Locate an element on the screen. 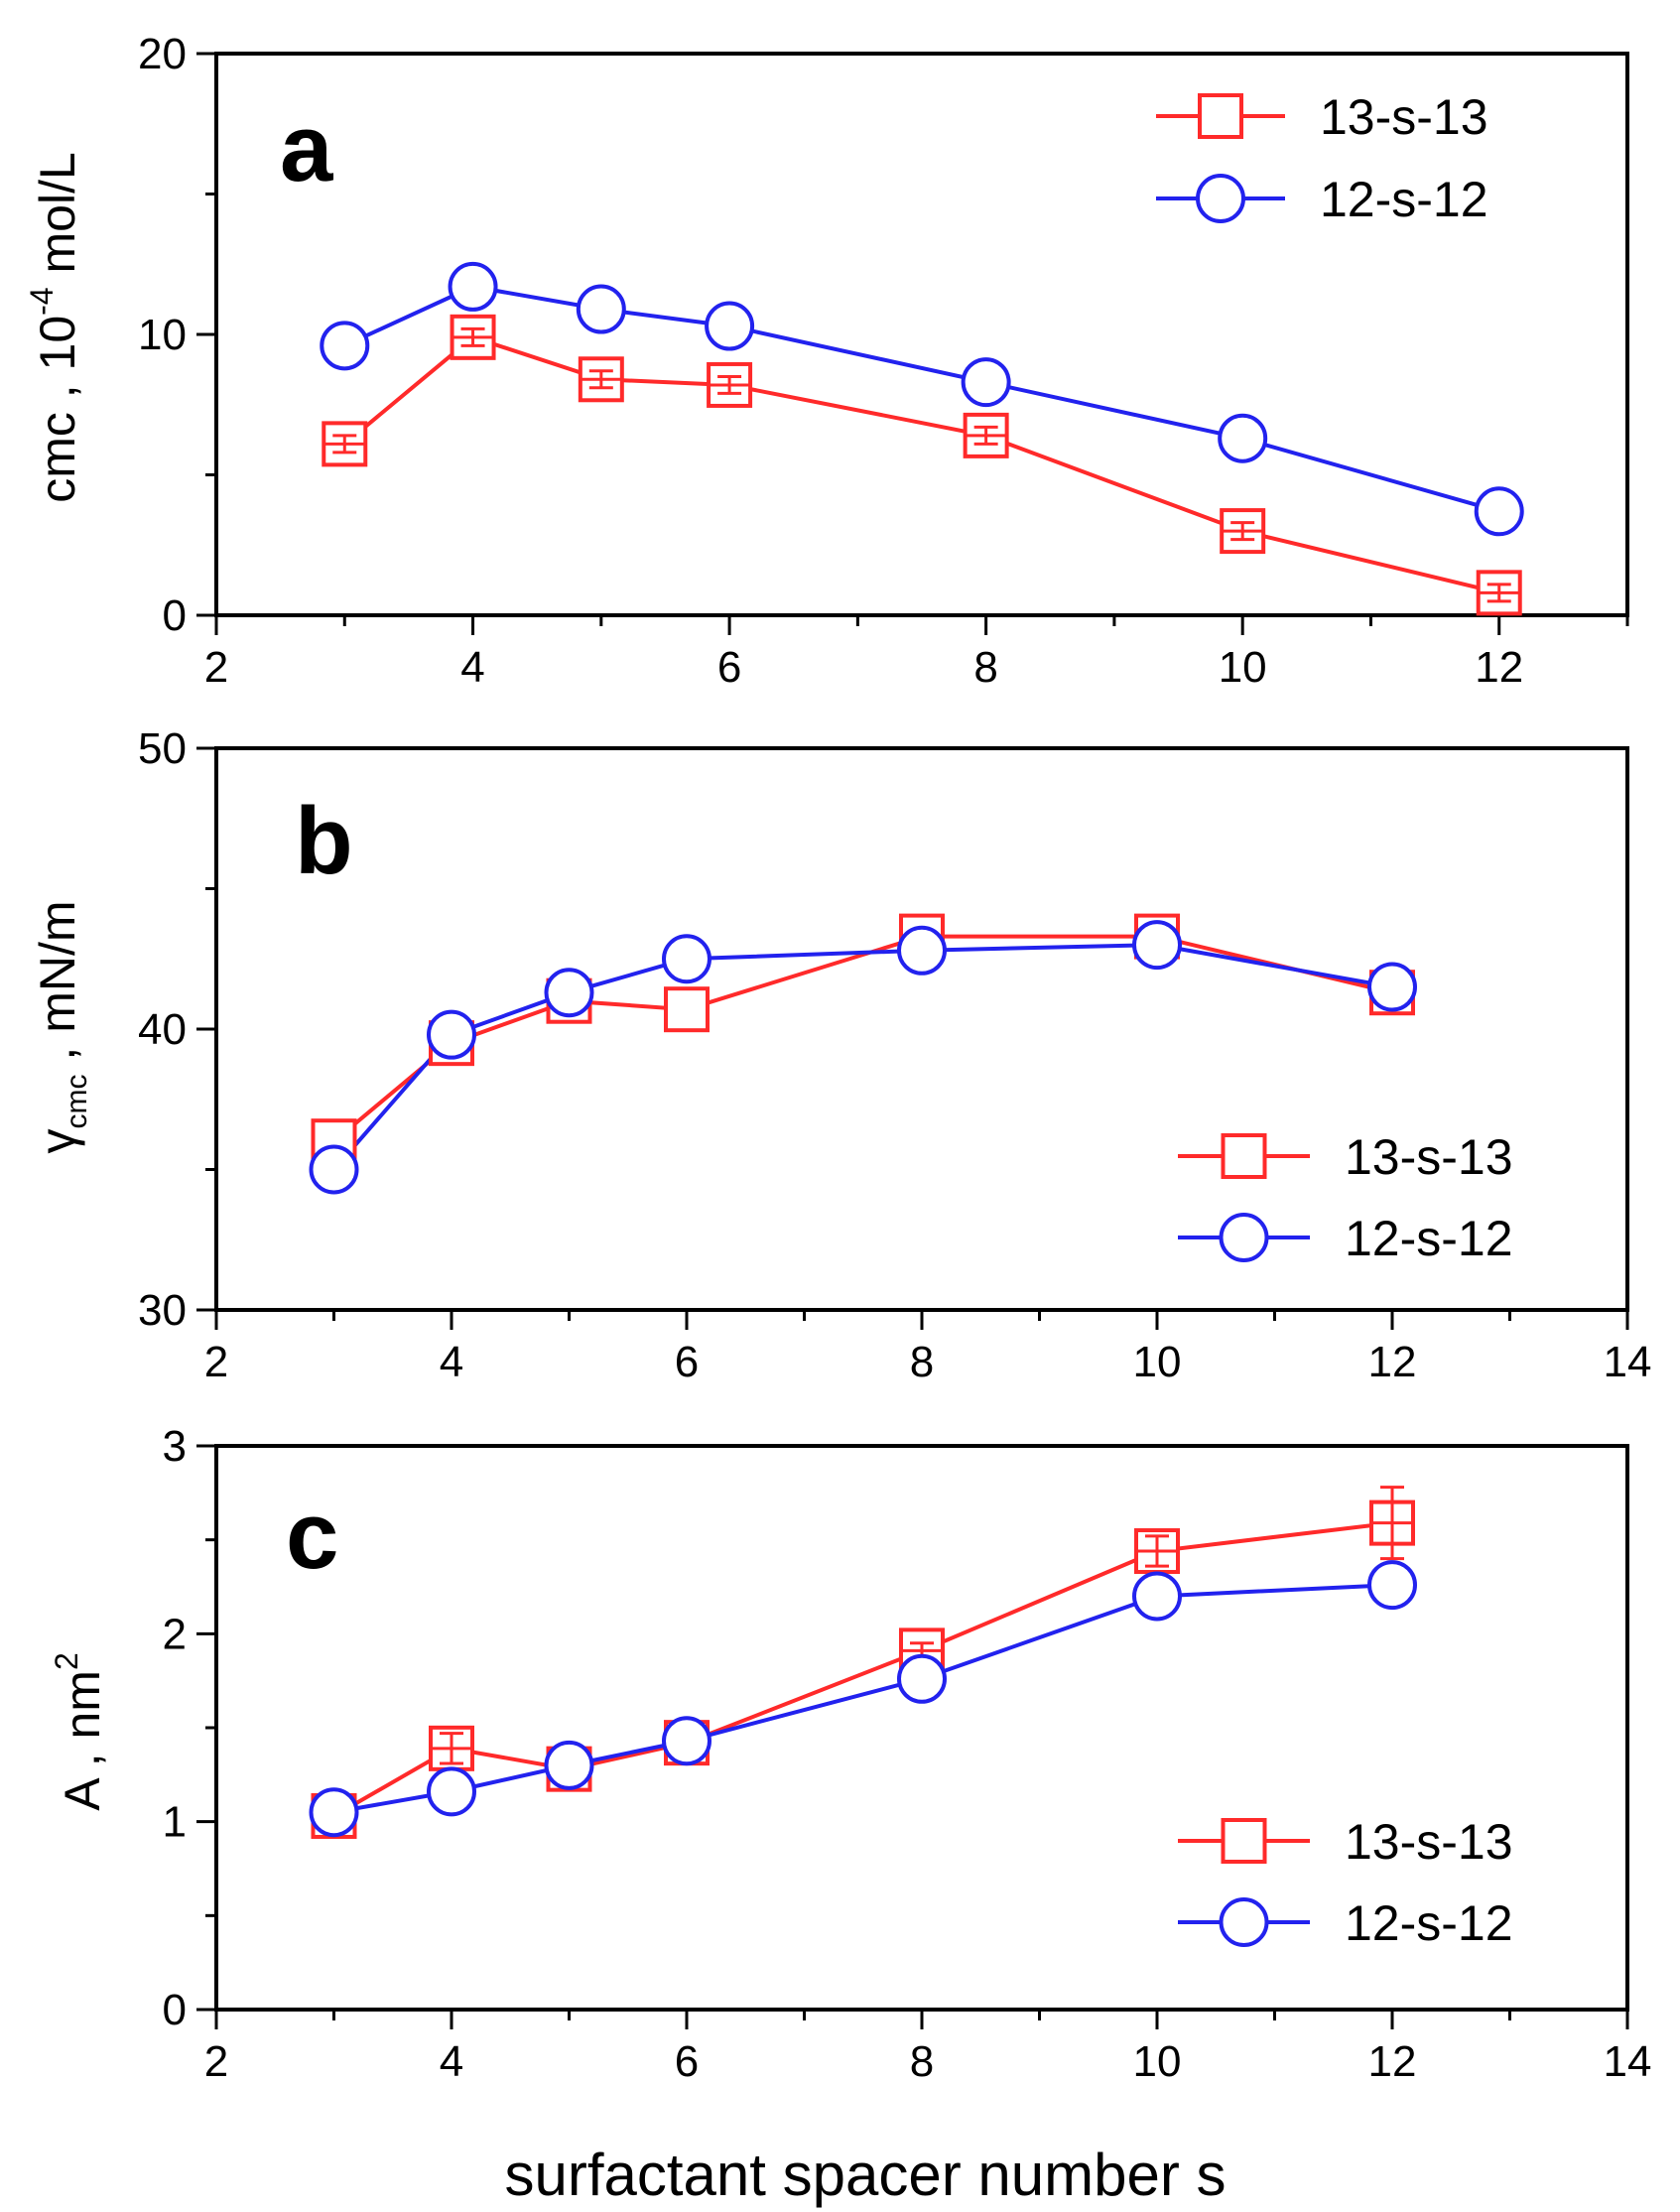 This screenshot has height=2212, width=1680. panel-c-legend-label-13-s-13: 13-s-13 is located at coordinates (1429, 1842).